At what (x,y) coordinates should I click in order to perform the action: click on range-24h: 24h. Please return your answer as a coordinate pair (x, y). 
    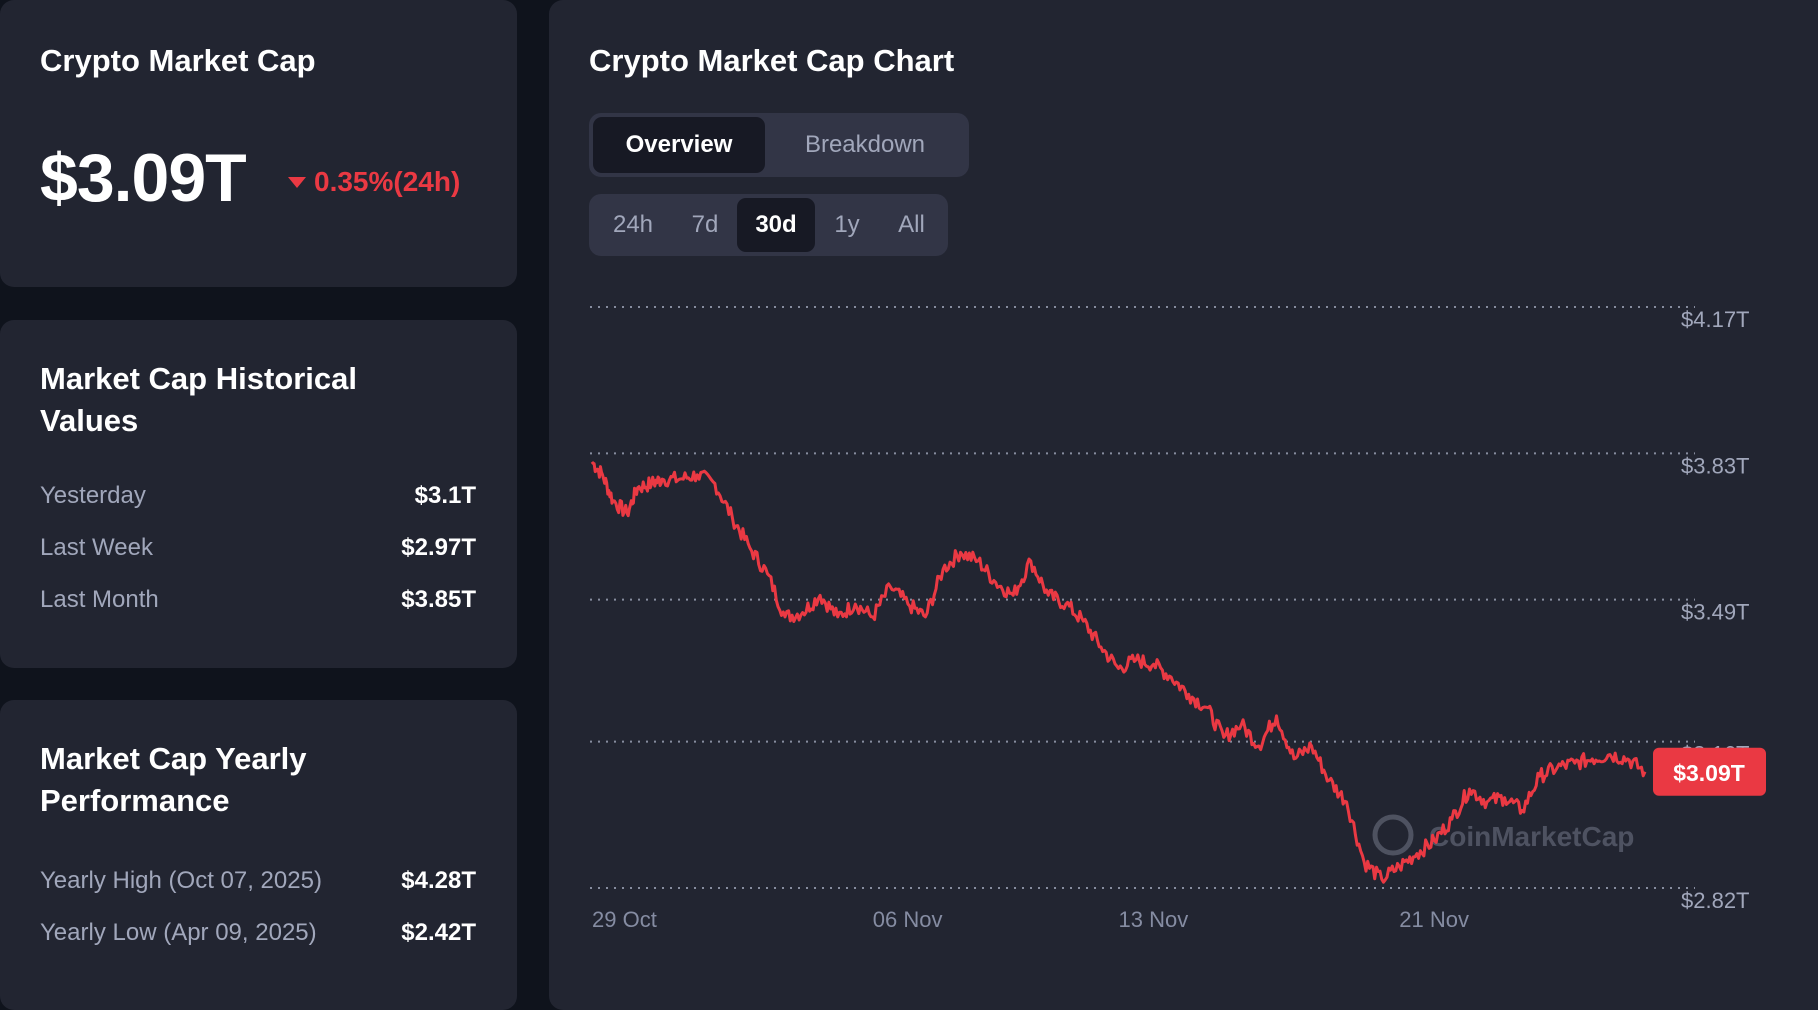
    Looking at the image, I should click on (633, 224).